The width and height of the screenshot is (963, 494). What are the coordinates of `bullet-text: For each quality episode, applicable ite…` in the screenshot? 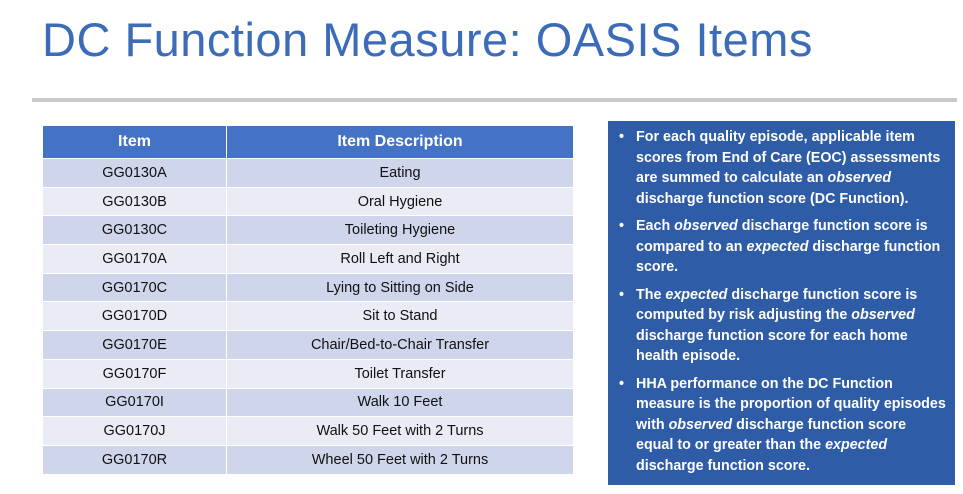 It's located at (788, 157).